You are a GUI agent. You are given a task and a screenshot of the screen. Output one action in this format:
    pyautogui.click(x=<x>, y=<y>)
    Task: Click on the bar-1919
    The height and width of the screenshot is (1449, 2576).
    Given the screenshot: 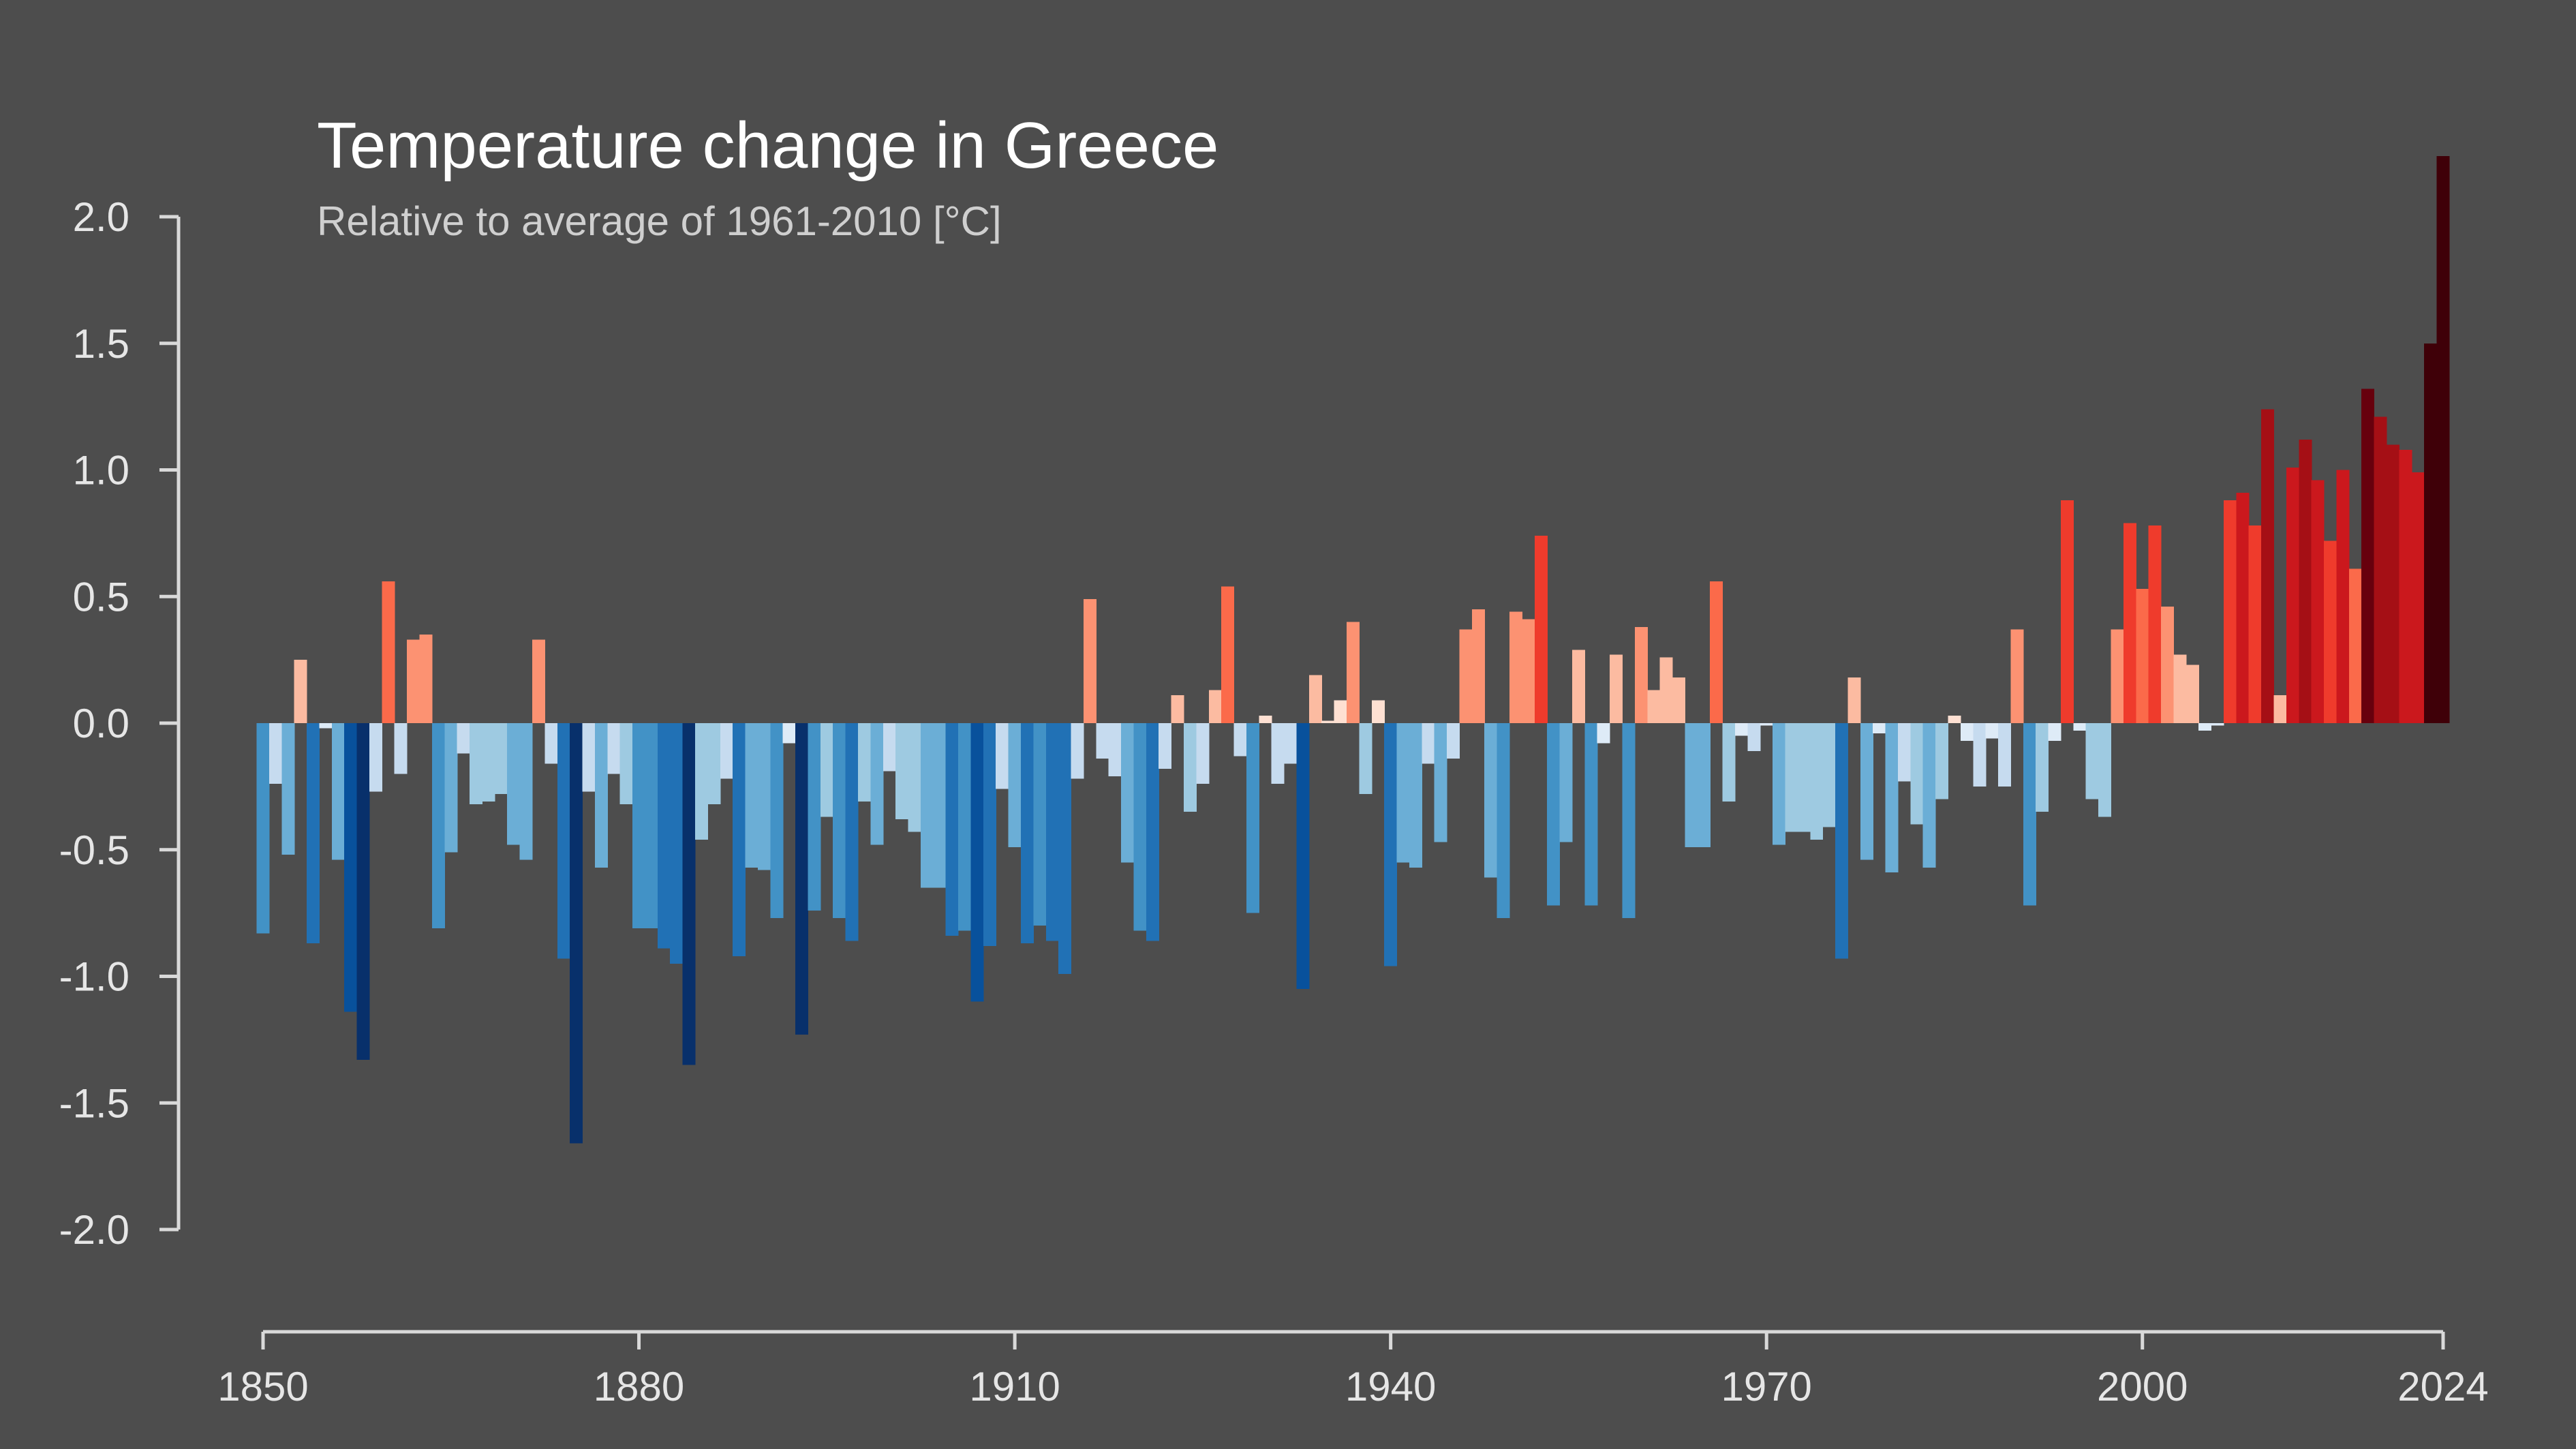 What is the action you would take?
    pyautogui.click(x=1128, y=793)
    